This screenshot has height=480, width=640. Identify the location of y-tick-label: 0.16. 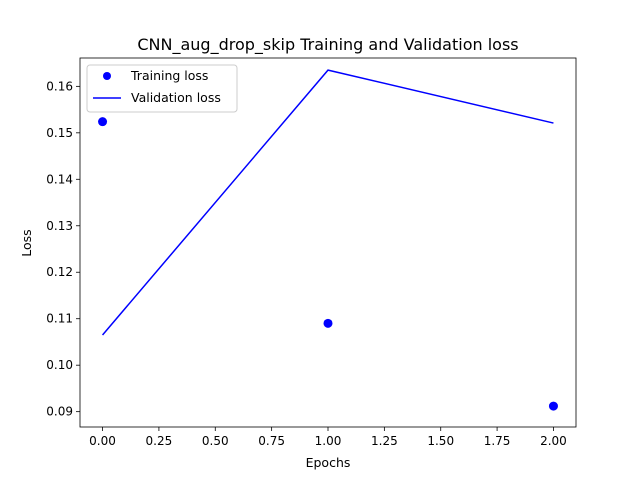
(59, 86).